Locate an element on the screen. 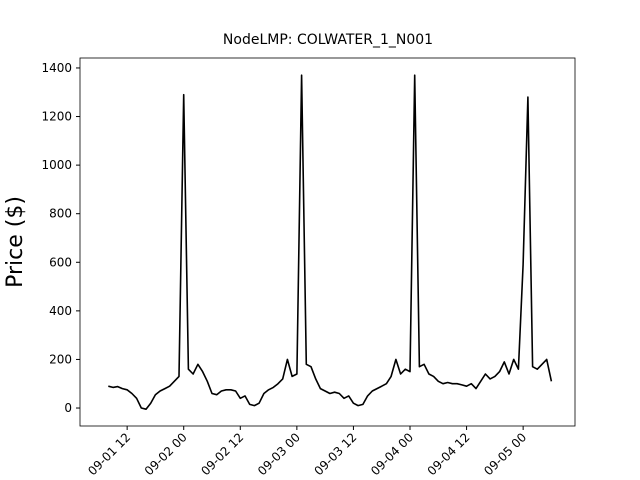 Image resolution: width=640 pixels, height=480 pixels. y-tick-label: 200 is located at coordinates (60, 359).